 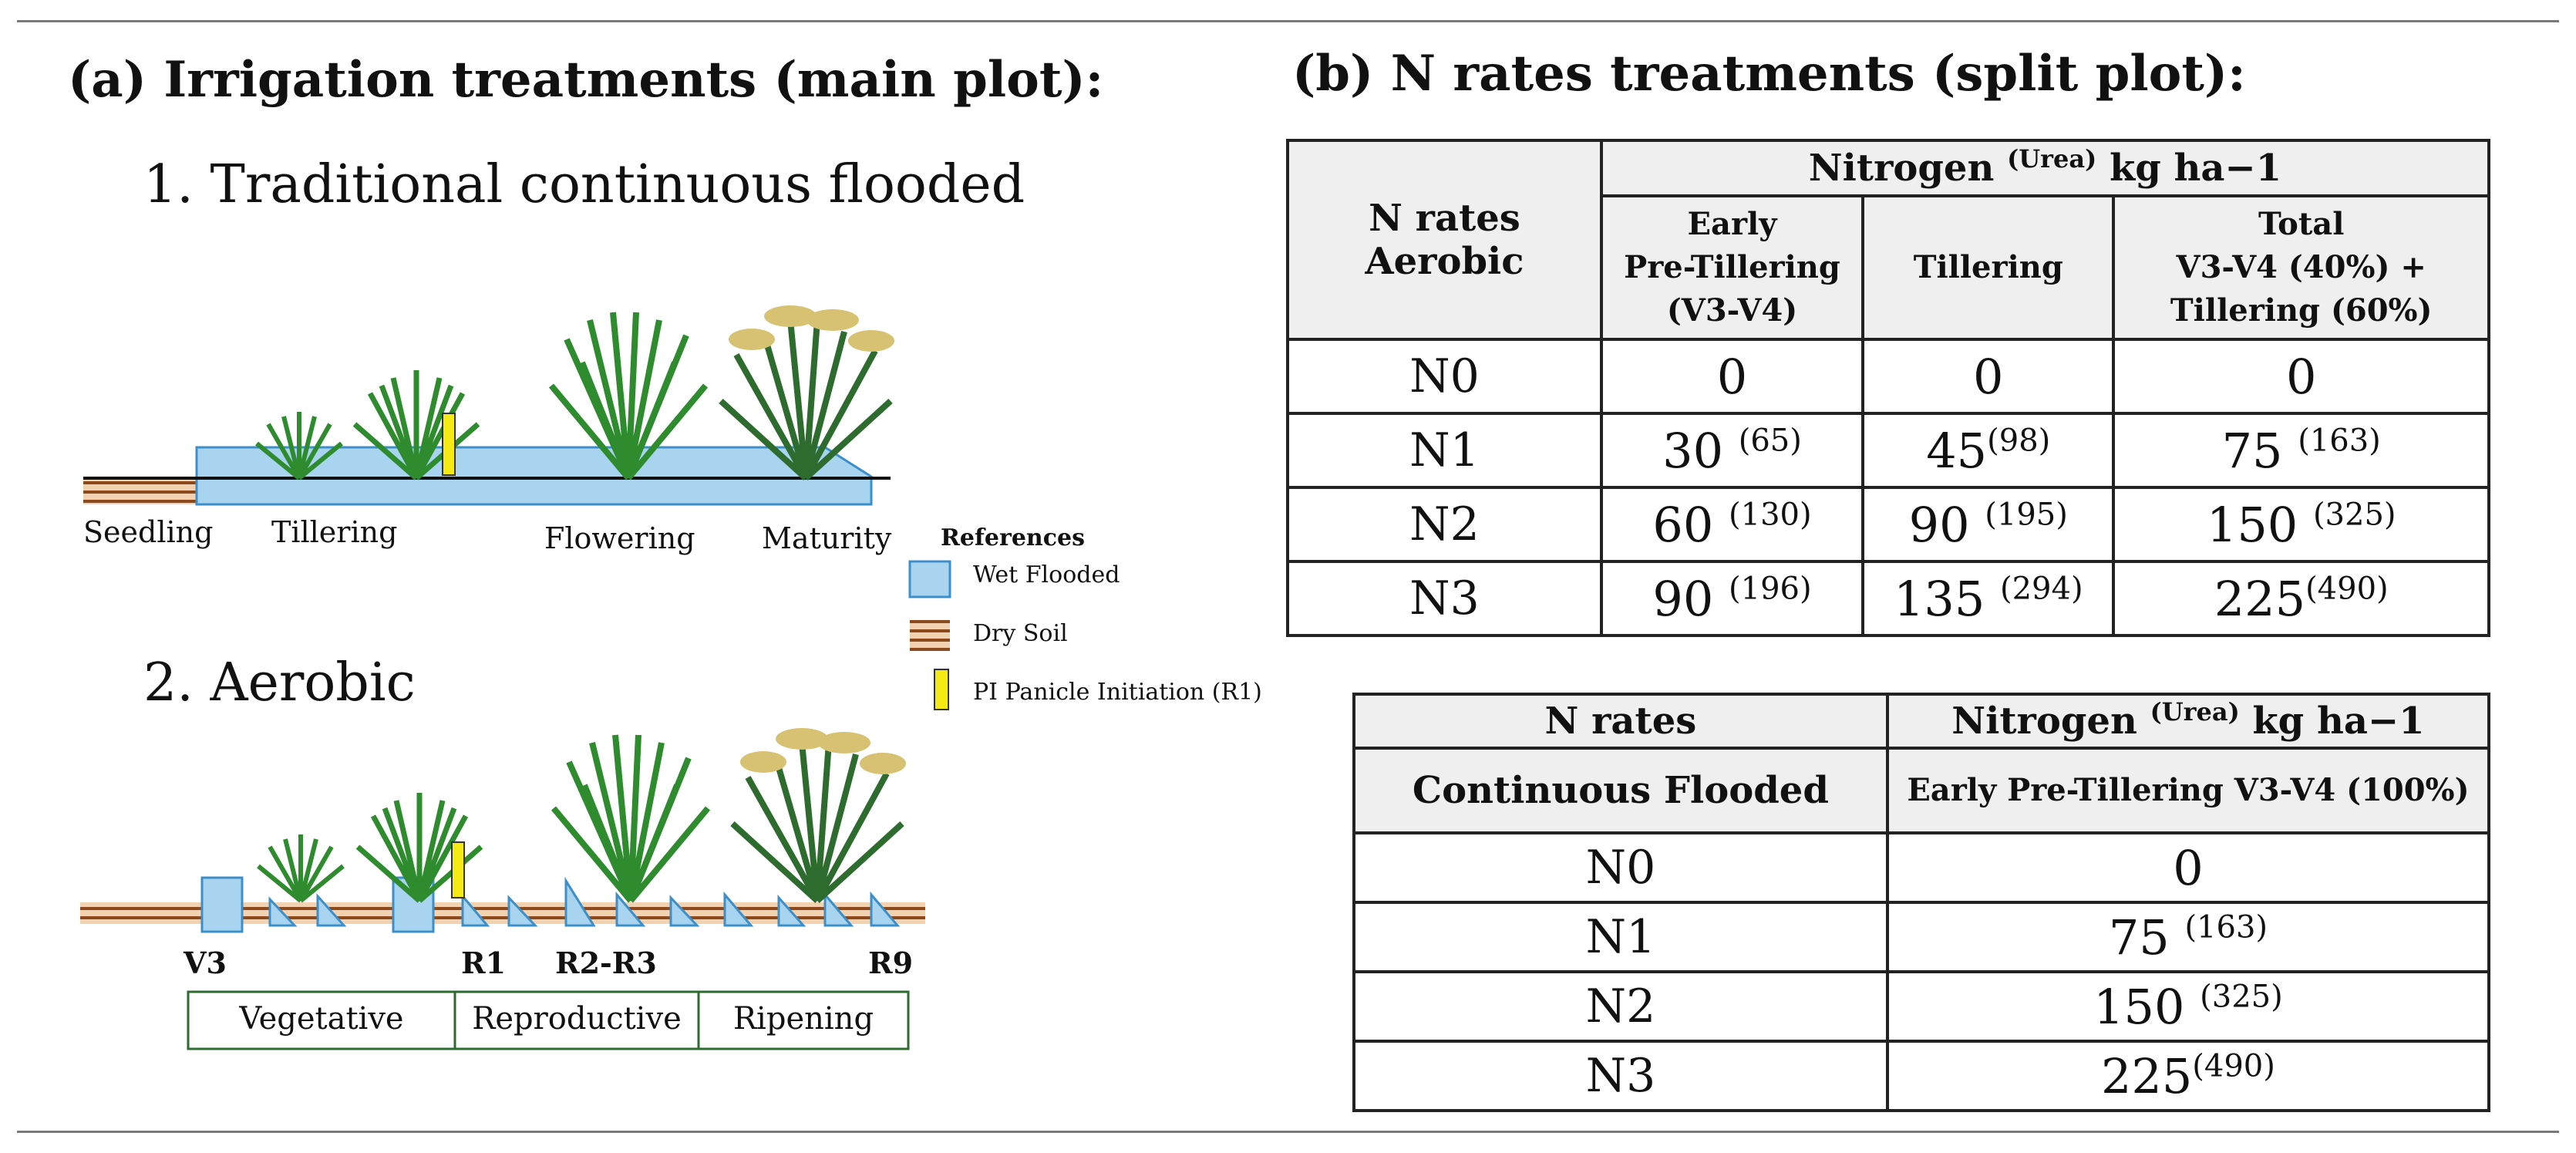 I want to click on pi-marker, so click(x=449, y=444).